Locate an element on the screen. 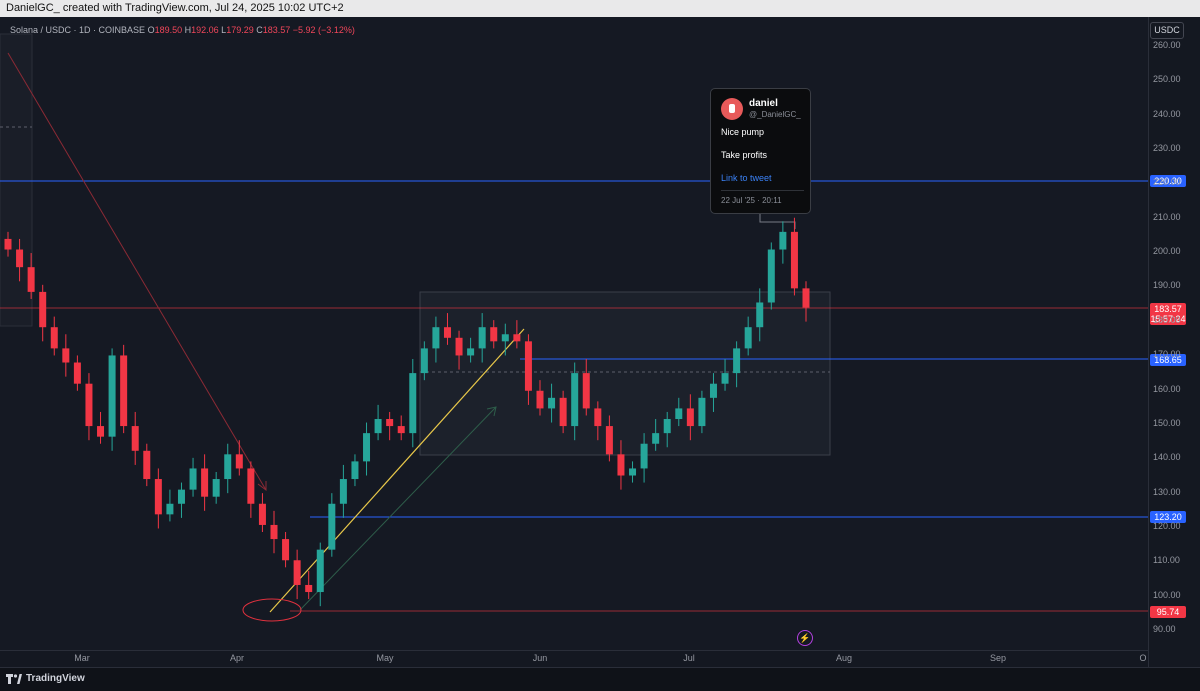 Image resolution: width=1200 pixels, height=691 pixels. close-value: 183.57 is located at coordinates (276, 30).